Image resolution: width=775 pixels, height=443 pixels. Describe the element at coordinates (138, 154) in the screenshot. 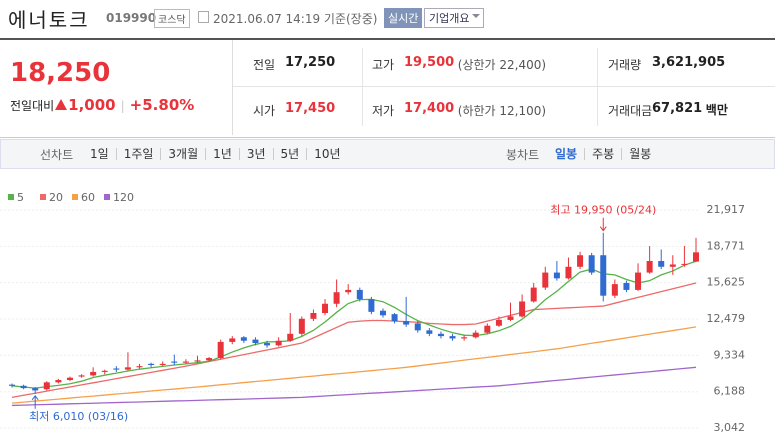

I see `period-tab: 1주일` at that location.